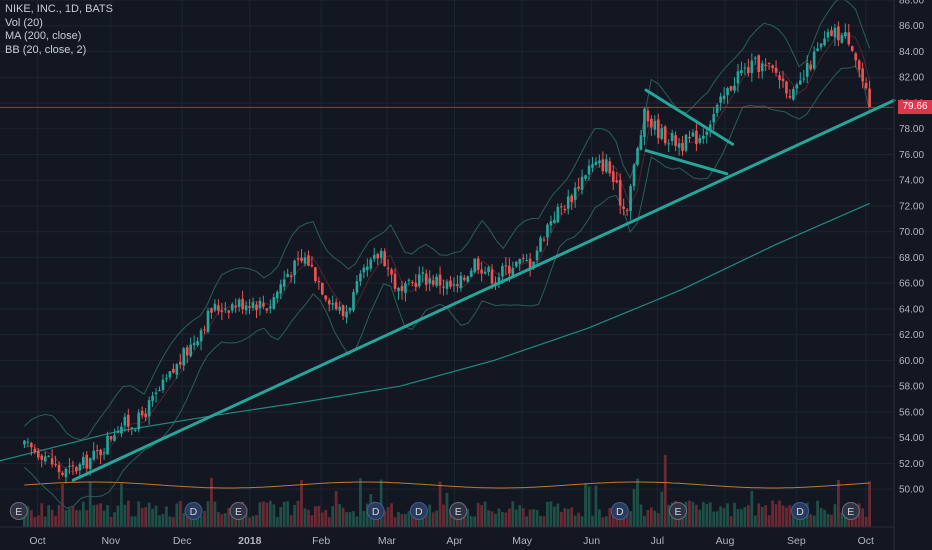 This screenshot has height=550, width=932. What do you see at coordinates (59, 9) in the screenshot?
I see `legend-symbol: NIKE, INC., 1D, BATS` at bounding box center [59, 9].